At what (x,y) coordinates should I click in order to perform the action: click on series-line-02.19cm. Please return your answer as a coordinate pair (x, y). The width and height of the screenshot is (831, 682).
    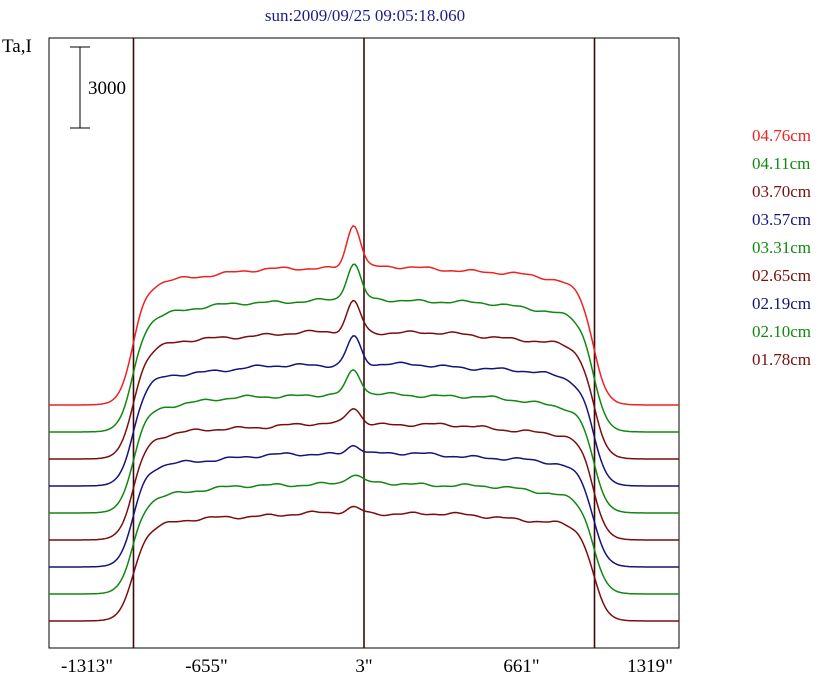
    Looking at the image, I should click on (364, 506).